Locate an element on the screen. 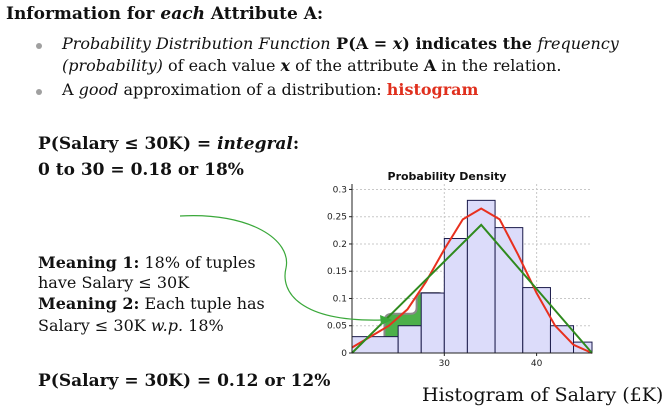 Image resolution: width=664 pixels, height=420 pixels. chart-title: Probability Density is located at coordinates (447, 176).